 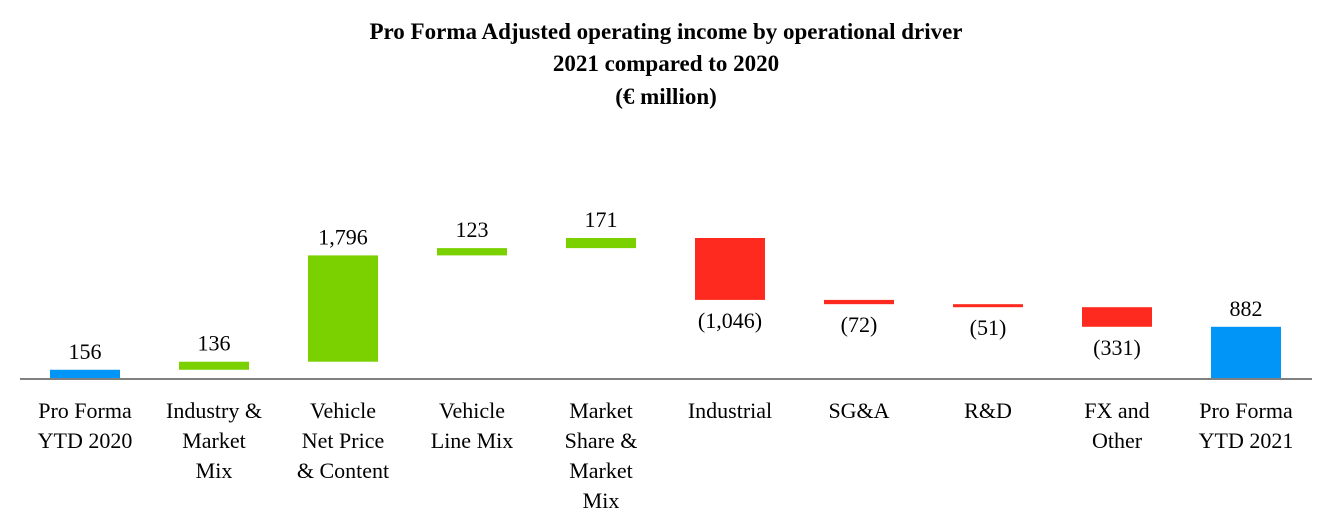 What do you see at coordinates (214, 410) in the screenshot?
I see `category-label-1-line-0: Industry &` at bounding box center [214, 410].